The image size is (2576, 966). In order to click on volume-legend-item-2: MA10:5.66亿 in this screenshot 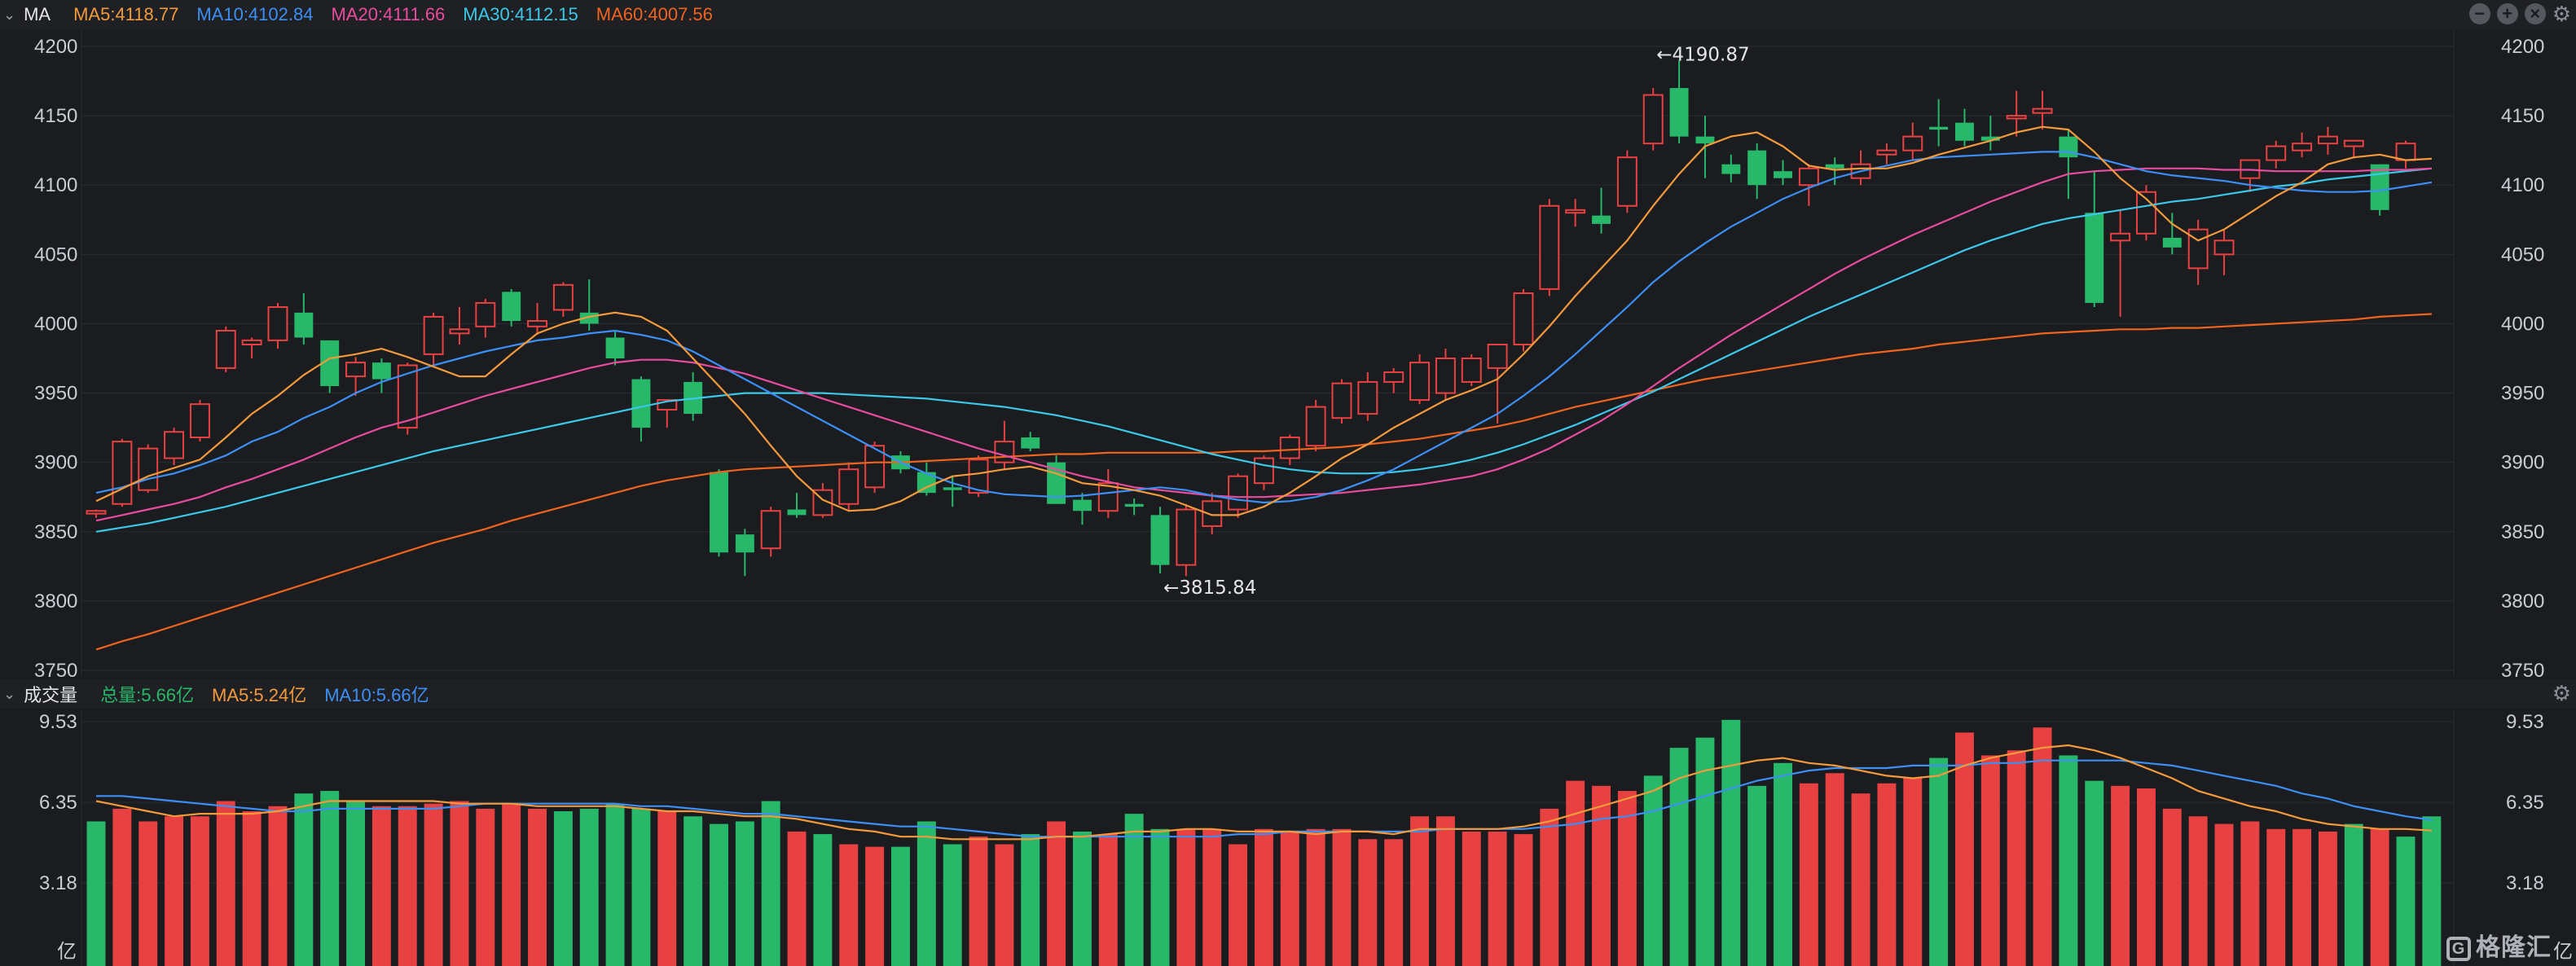, I will do `click(376, 695)`.